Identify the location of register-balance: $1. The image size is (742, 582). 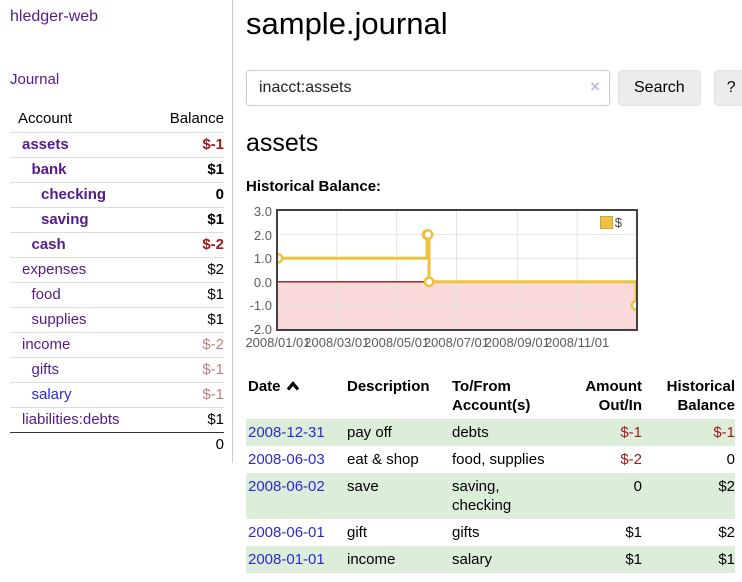
(726, 559).